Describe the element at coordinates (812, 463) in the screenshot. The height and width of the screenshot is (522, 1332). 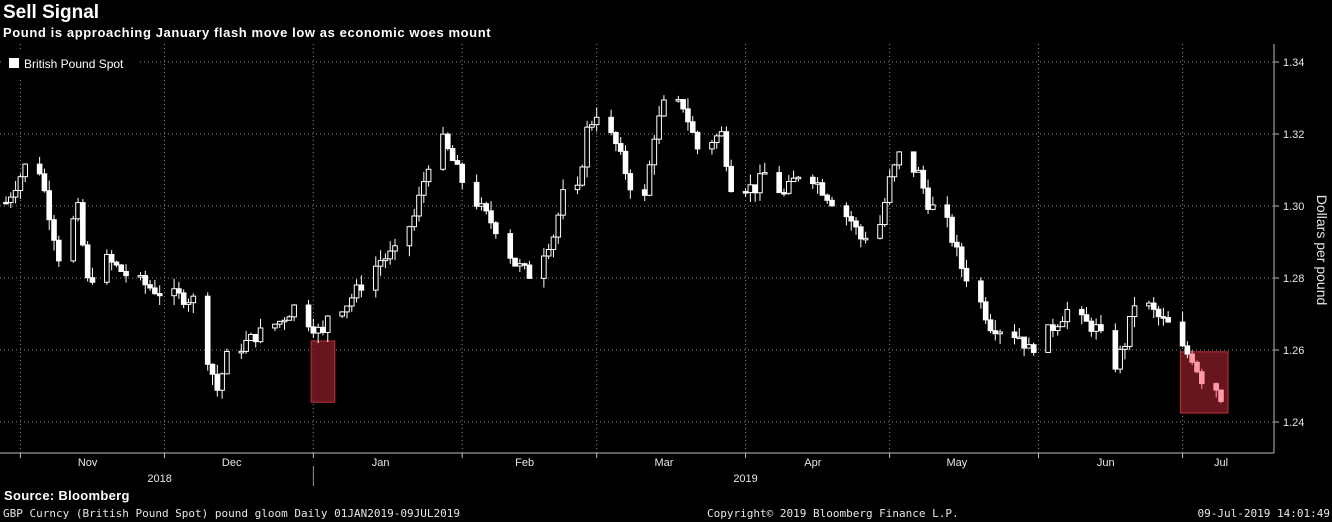
I see `x-month-label: Apr` at that location.